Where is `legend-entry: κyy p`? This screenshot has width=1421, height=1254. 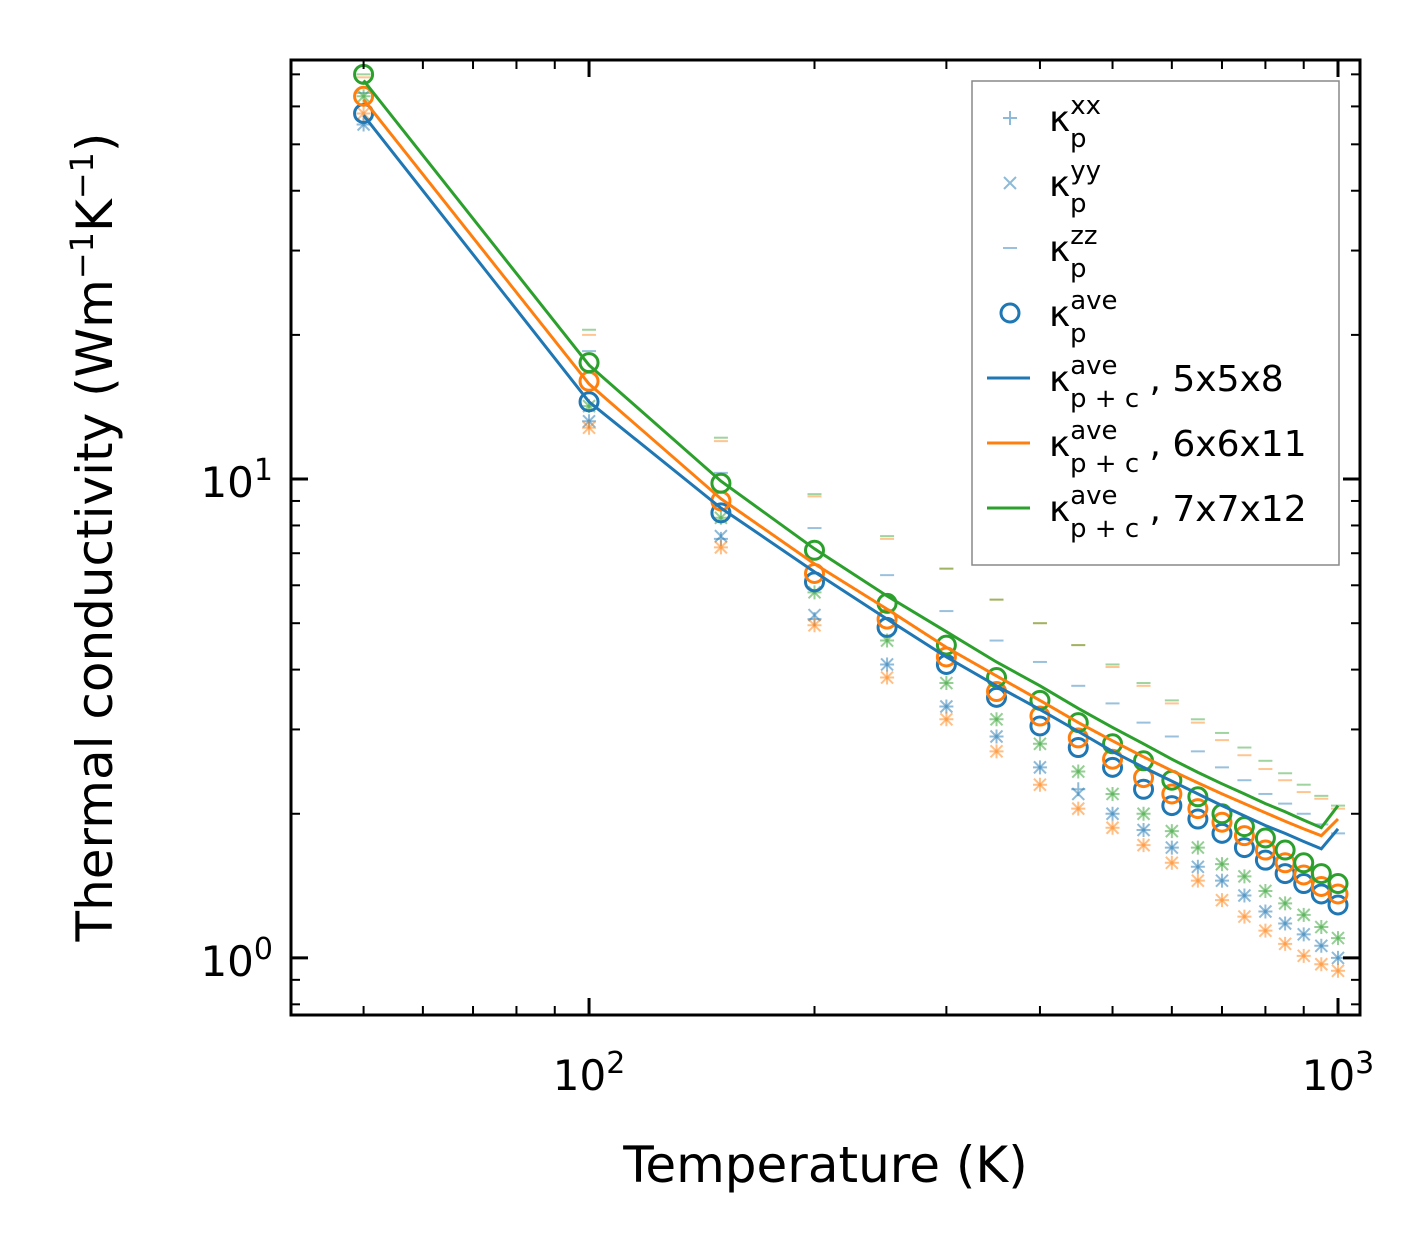 legend-entry: κyy p is located at coordinates (1052, 187).